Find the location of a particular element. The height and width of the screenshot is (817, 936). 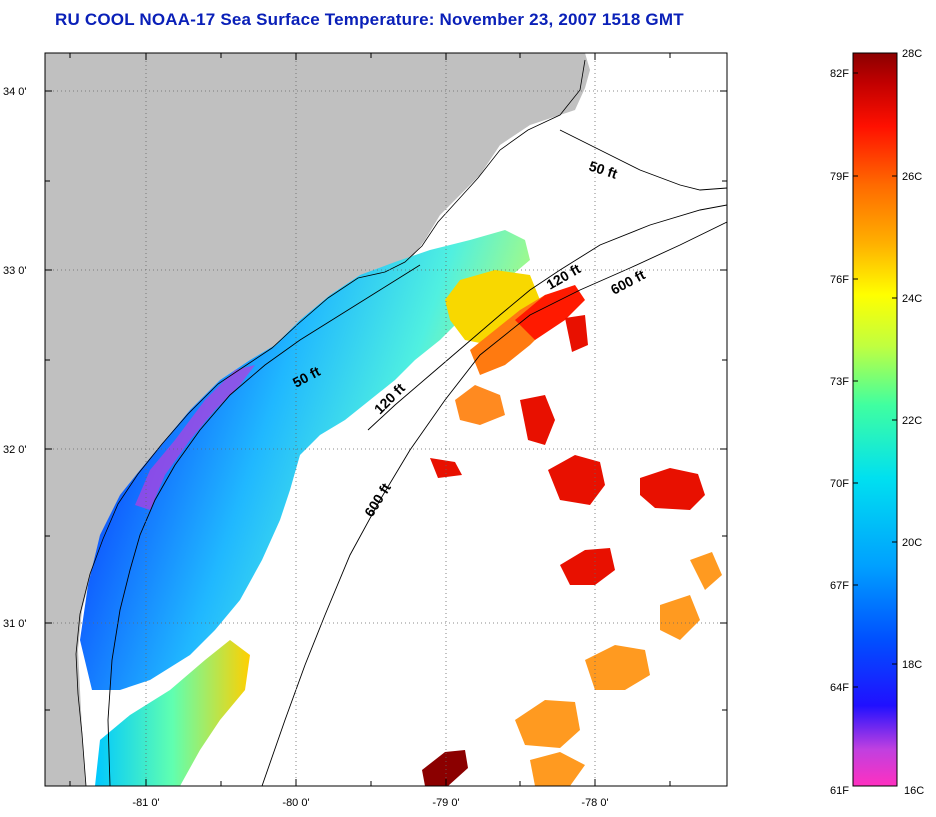

colorbar-c-26: 26C is located at coordinates (912, 177).